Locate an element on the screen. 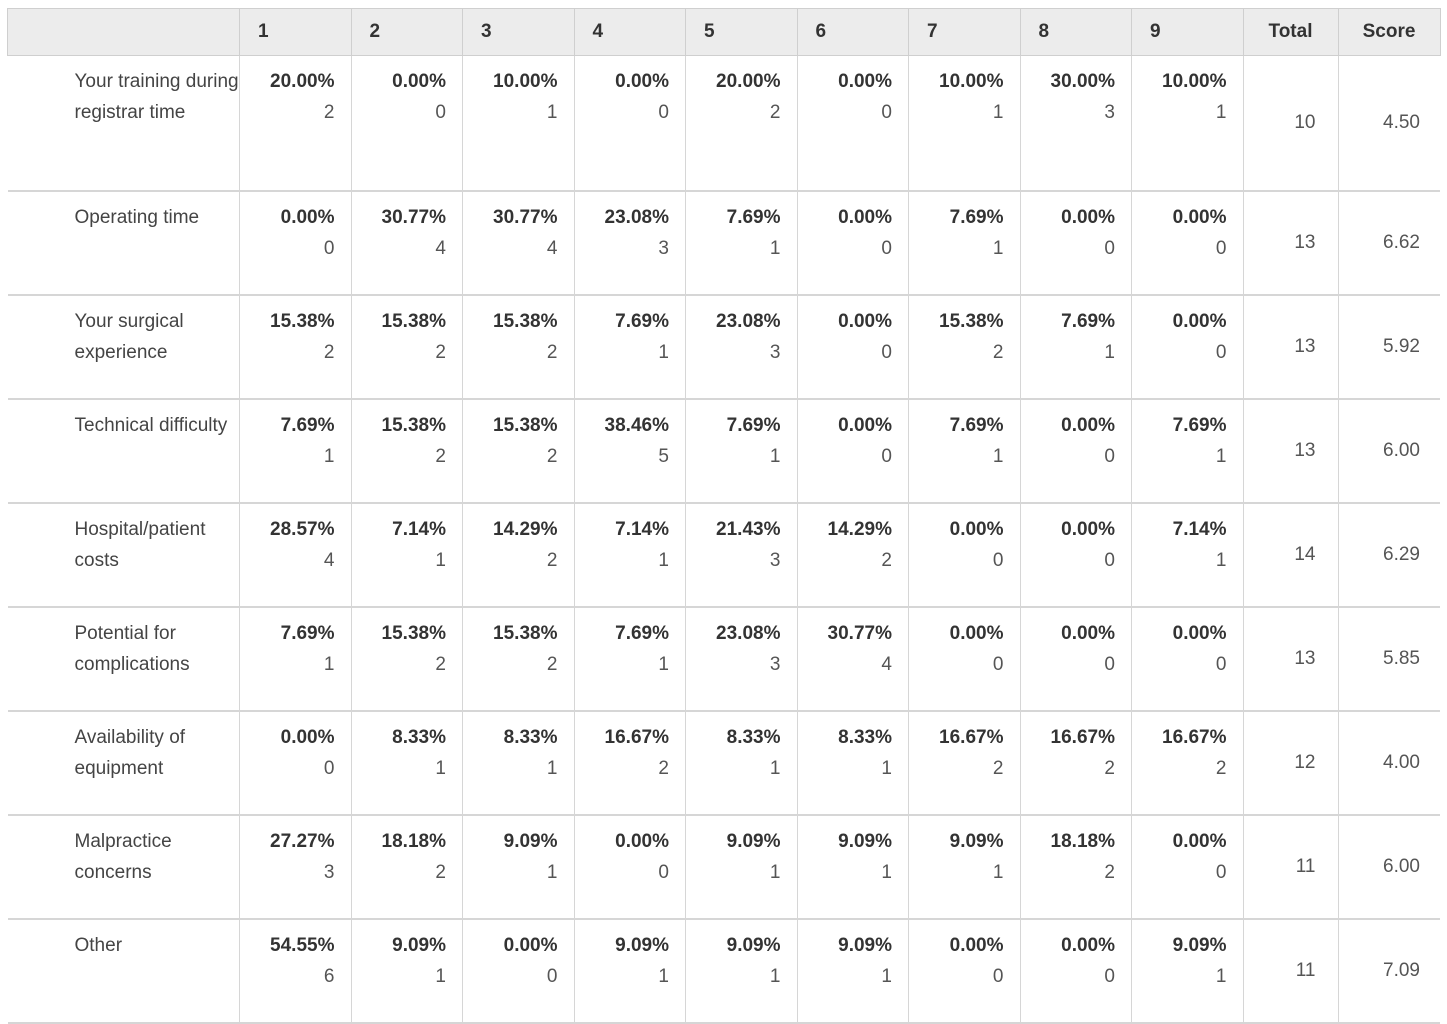 This screenshot has width=1447, height=1024. cell-percentage: 27.27% is located at coordinates (302, 841).